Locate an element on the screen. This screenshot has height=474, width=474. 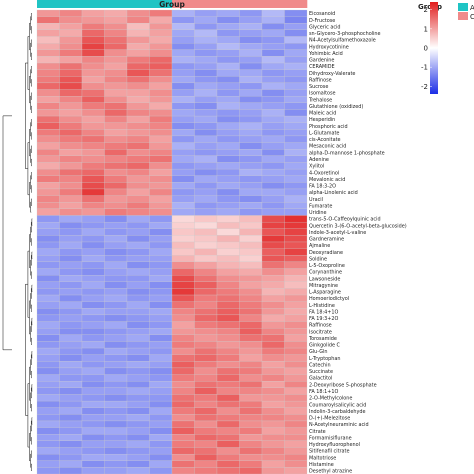
heatmap-cell-58-A5 is located at coordinates (138, 398).